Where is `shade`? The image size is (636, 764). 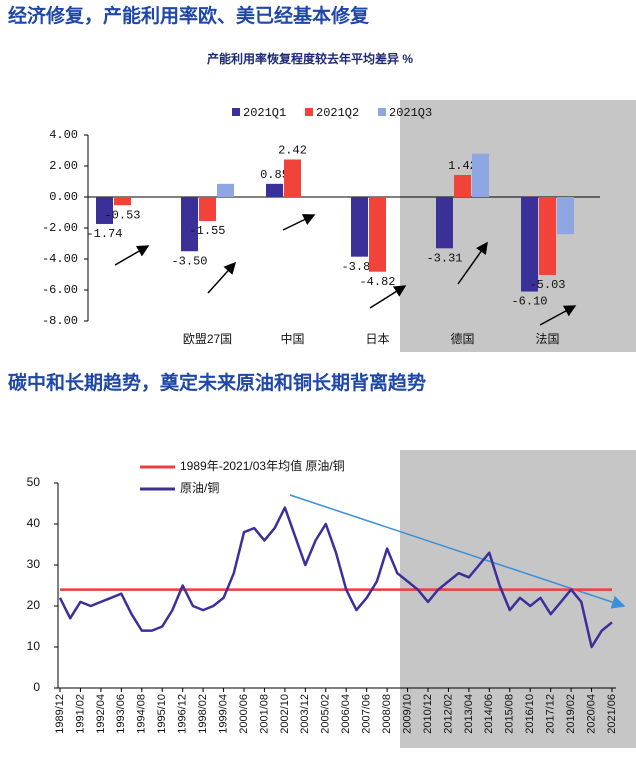
shade is located at coordinates (518, 226).